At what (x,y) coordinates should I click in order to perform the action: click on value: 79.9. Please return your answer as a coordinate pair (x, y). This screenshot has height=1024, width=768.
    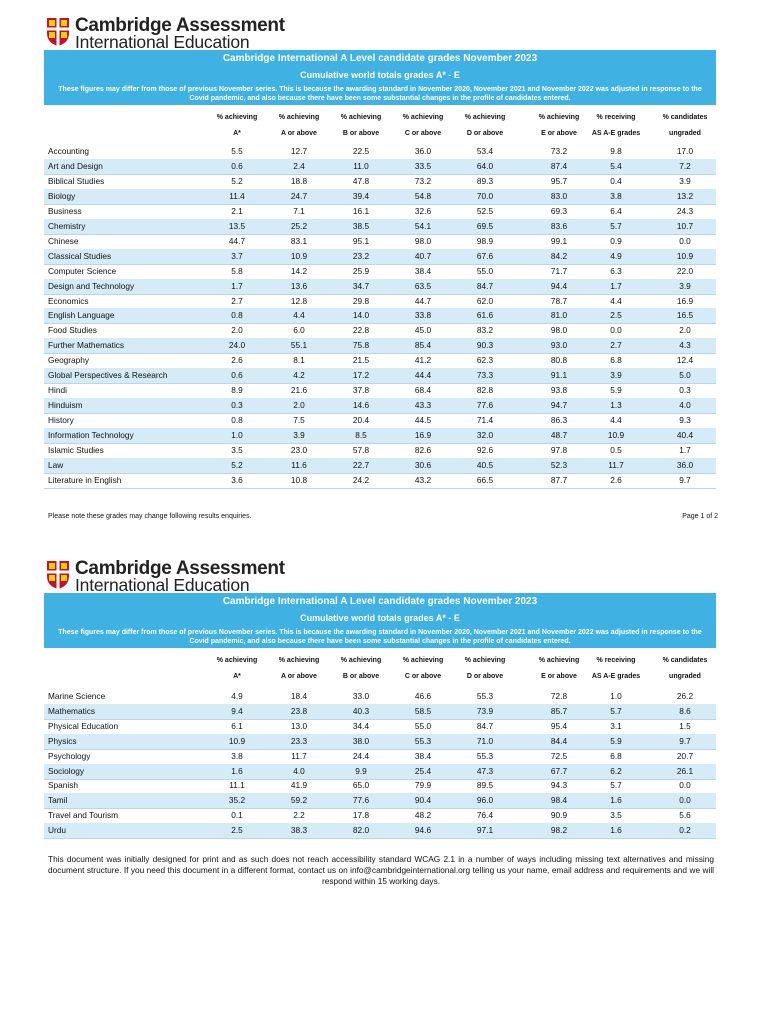
    Looking at the image, I should click on (423, 785).